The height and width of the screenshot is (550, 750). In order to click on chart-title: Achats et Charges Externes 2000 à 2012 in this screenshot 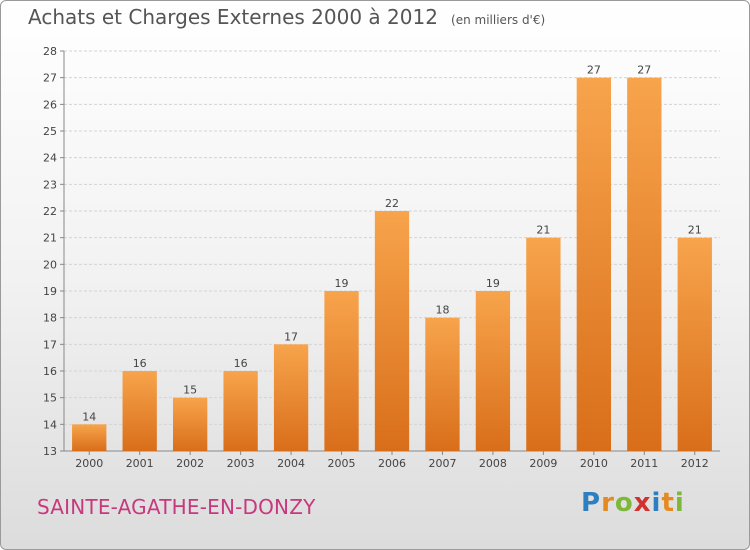, I will do `click(233, 17)`.